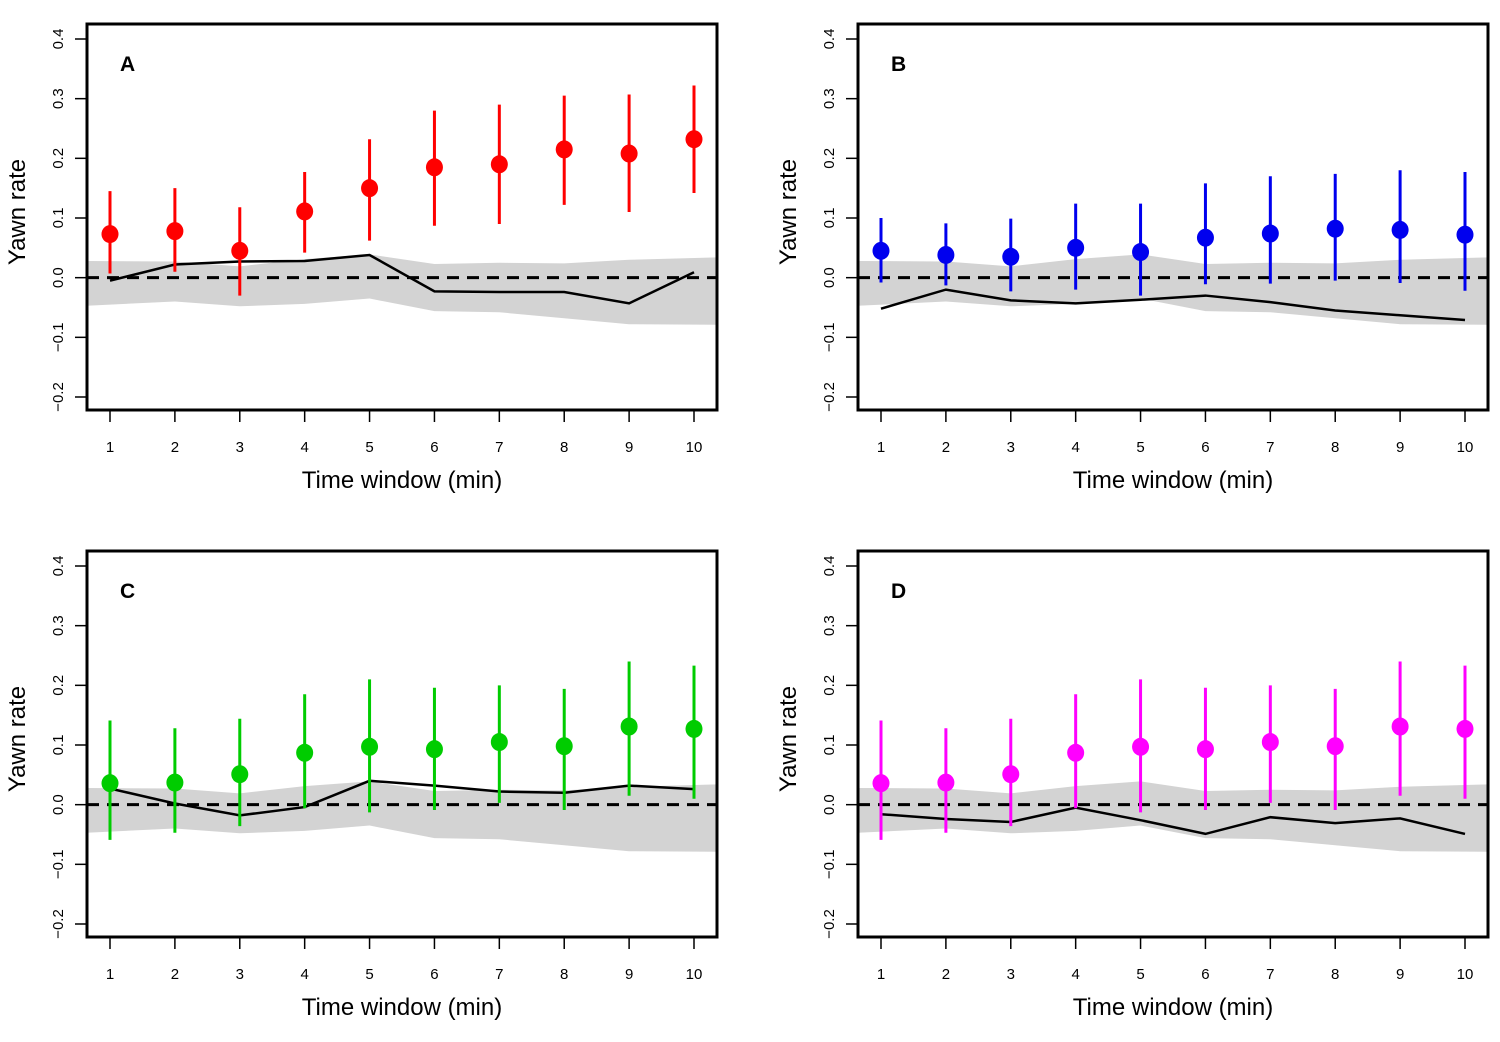 The image size is (1500, 1042). I want to click on panel-label: C, so click(127, 591).